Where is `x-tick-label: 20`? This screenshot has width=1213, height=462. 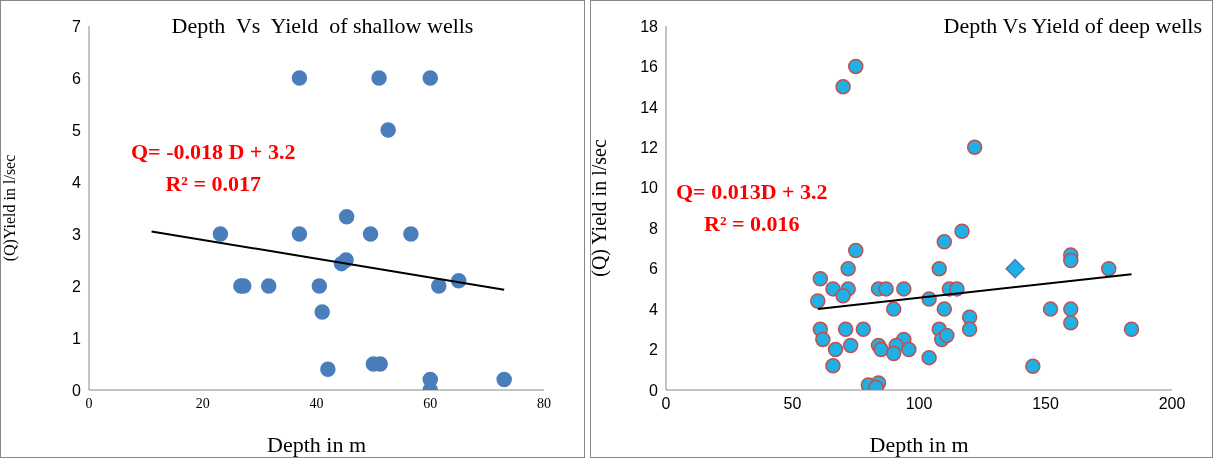
x-tick-label: 20 is located at coordinates (202, 403).